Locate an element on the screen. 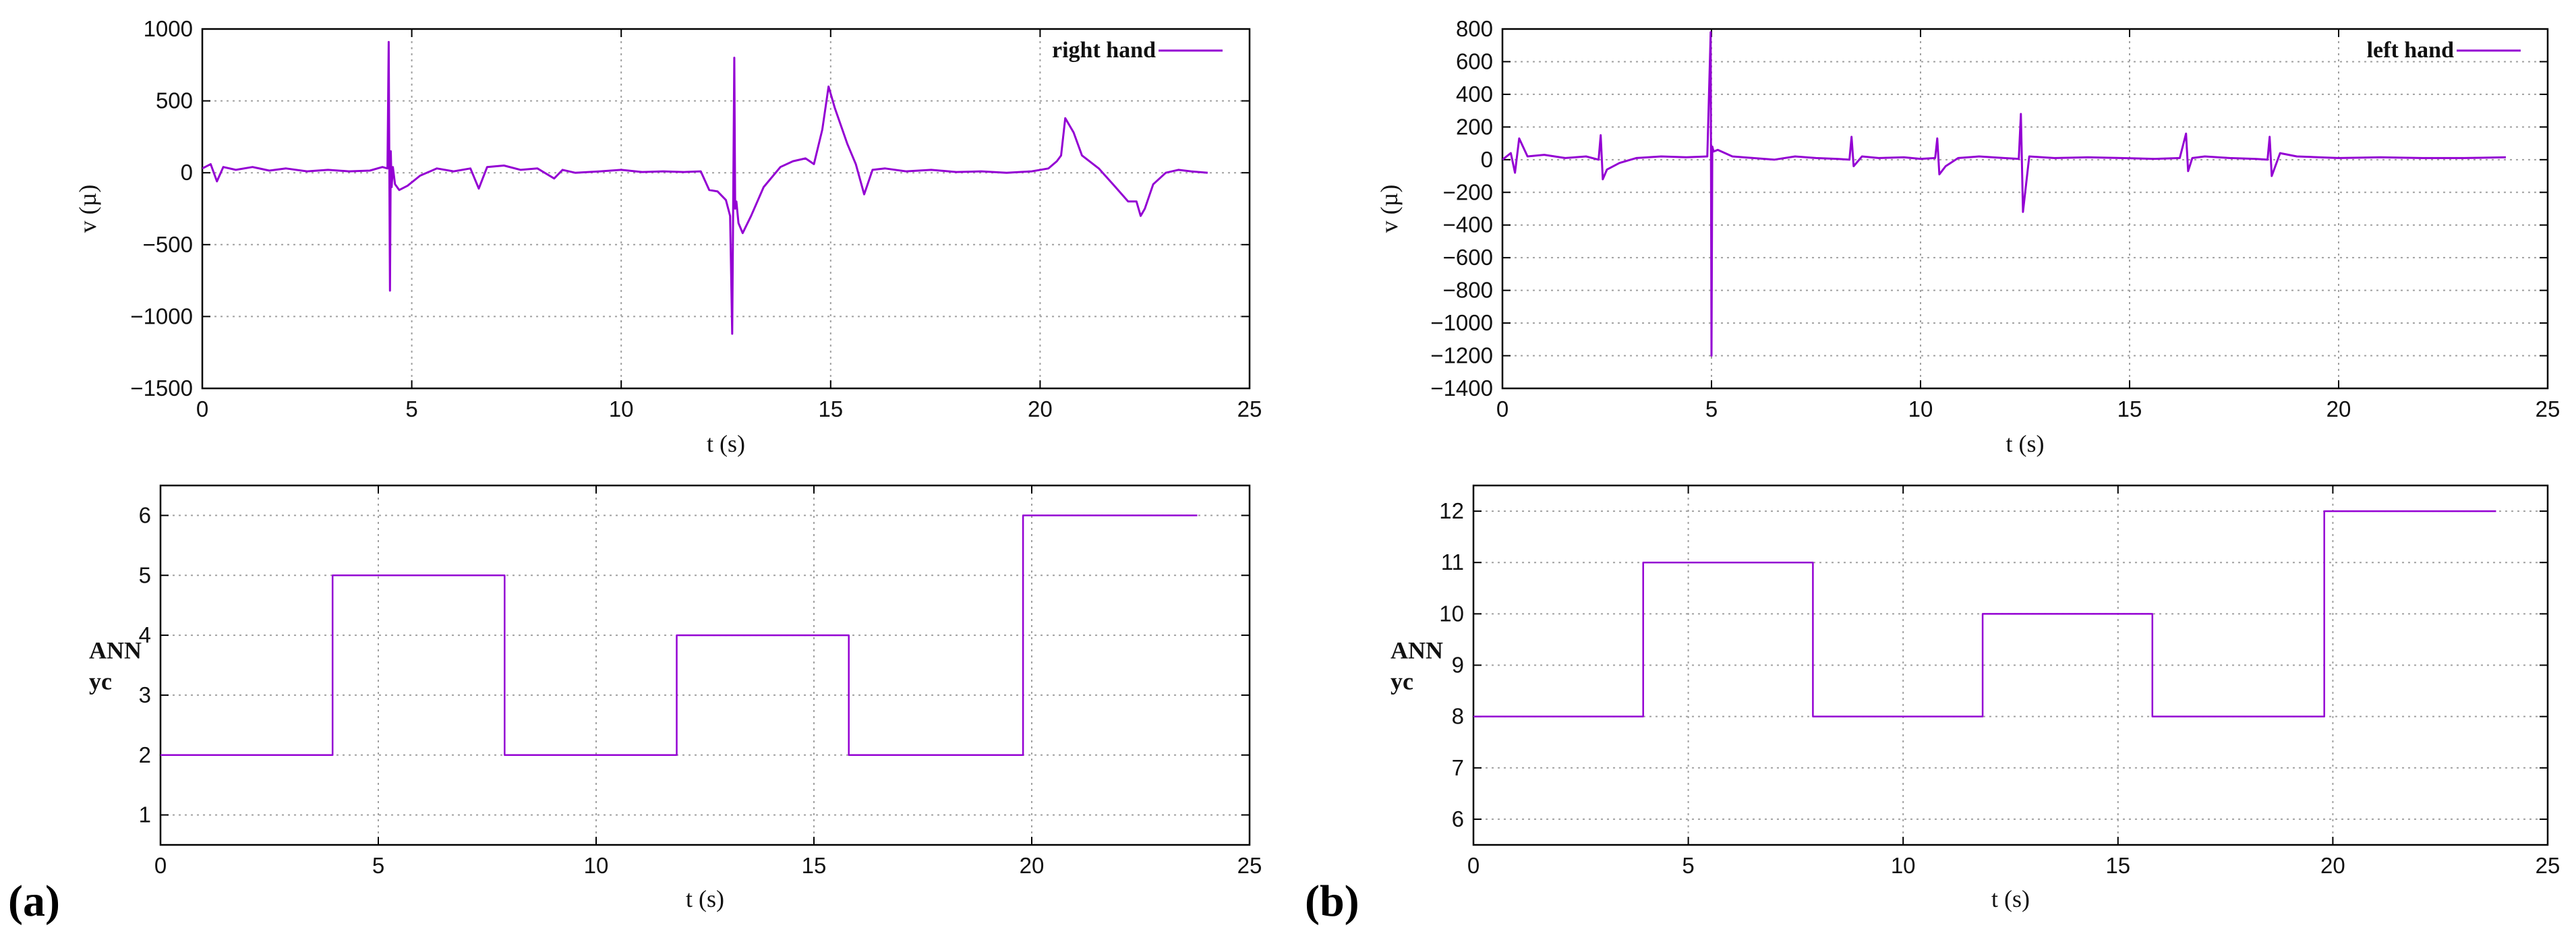  y-tick-label: 11 is located at coordinates (1453, 562).